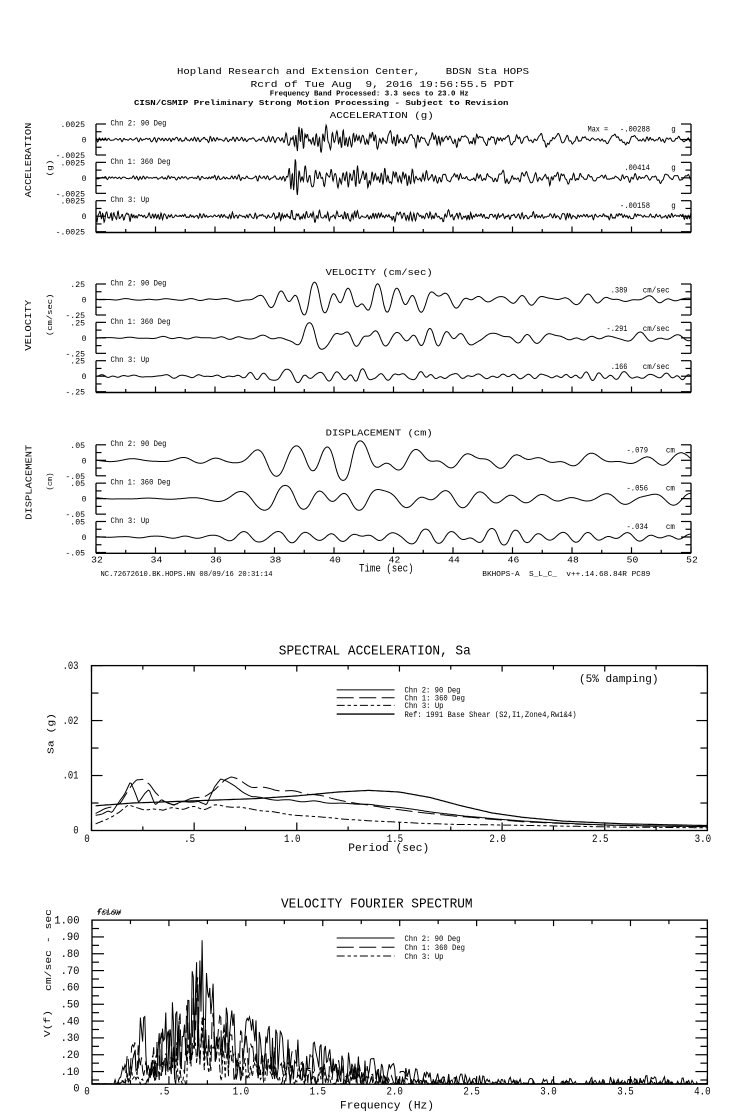 Image resolution: width=739 pixels, height=1115 pixels. I want to click on svg-text: Period (sec), so click(388, 849).